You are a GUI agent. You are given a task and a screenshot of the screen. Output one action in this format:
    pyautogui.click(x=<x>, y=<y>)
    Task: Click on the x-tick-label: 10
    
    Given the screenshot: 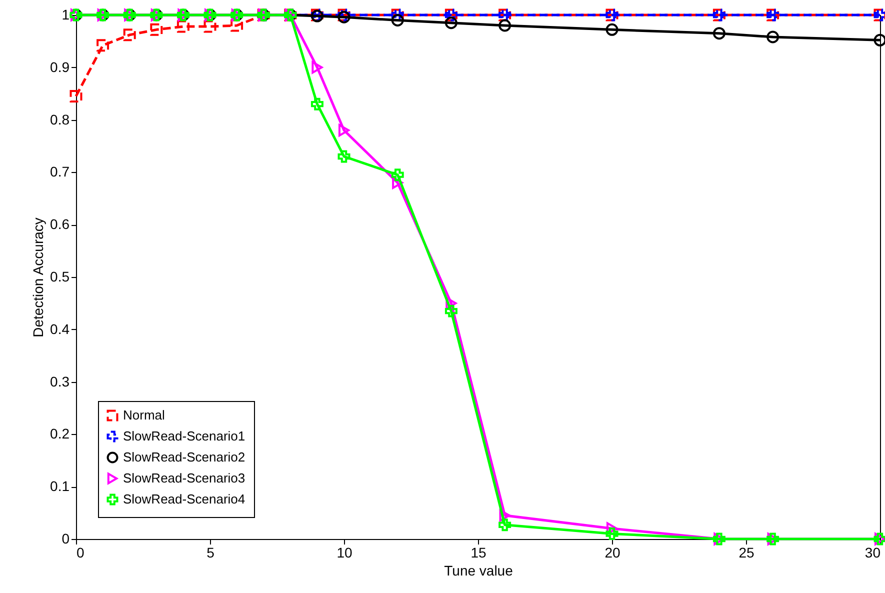 What is the action you would take?
    pyautogui.click(x=344, y=552)
    